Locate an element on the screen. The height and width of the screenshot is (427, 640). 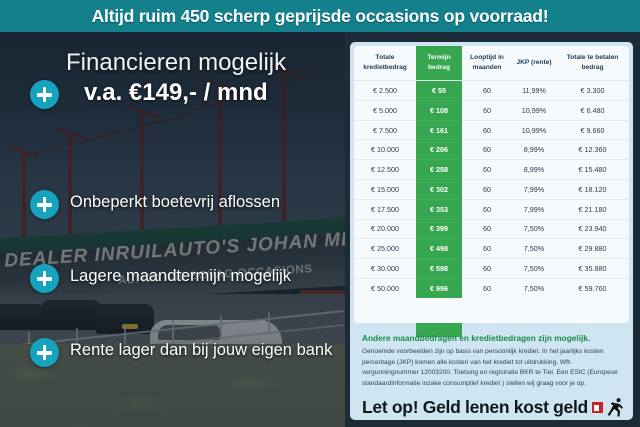
col-header-total-credit: Totale kredietbedrag is located at coordinates (385, 62).